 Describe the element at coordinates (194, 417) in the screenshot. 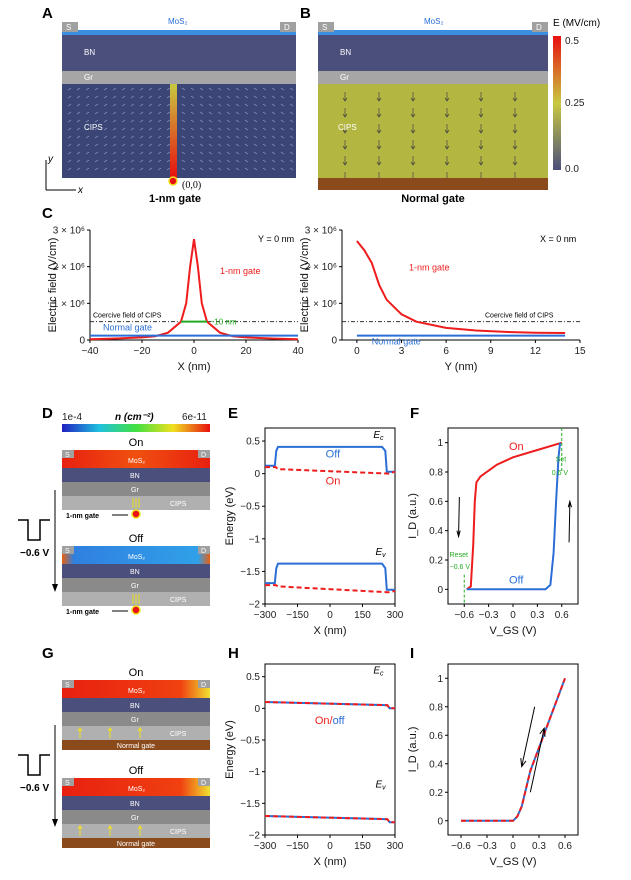

I see `density-max: 6e-11` at that location.